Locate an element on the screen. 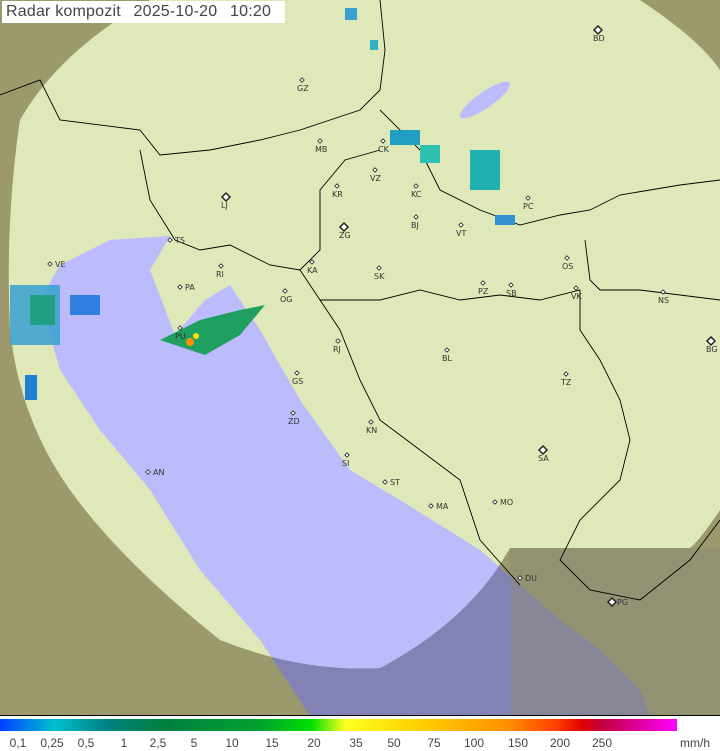 The image size is (720, 751). city-os: OS is located at coordinates (567, 263).